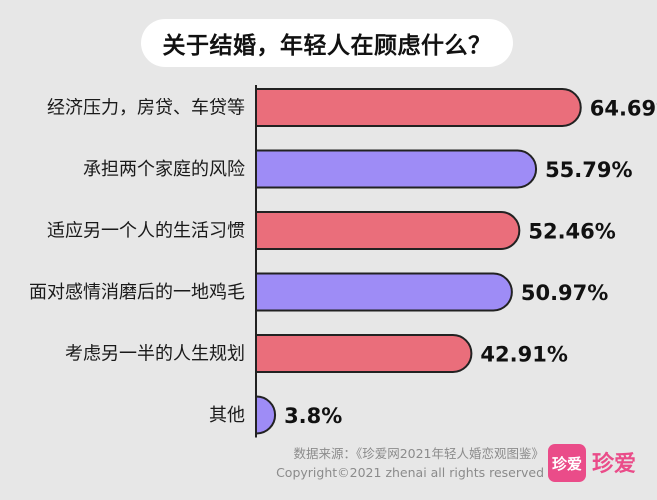 This screenshot has height=500, width=657. Describe the element at coordinates (523, 355) in the screenshot. I see `value-label-4: 42.91%` at that location.